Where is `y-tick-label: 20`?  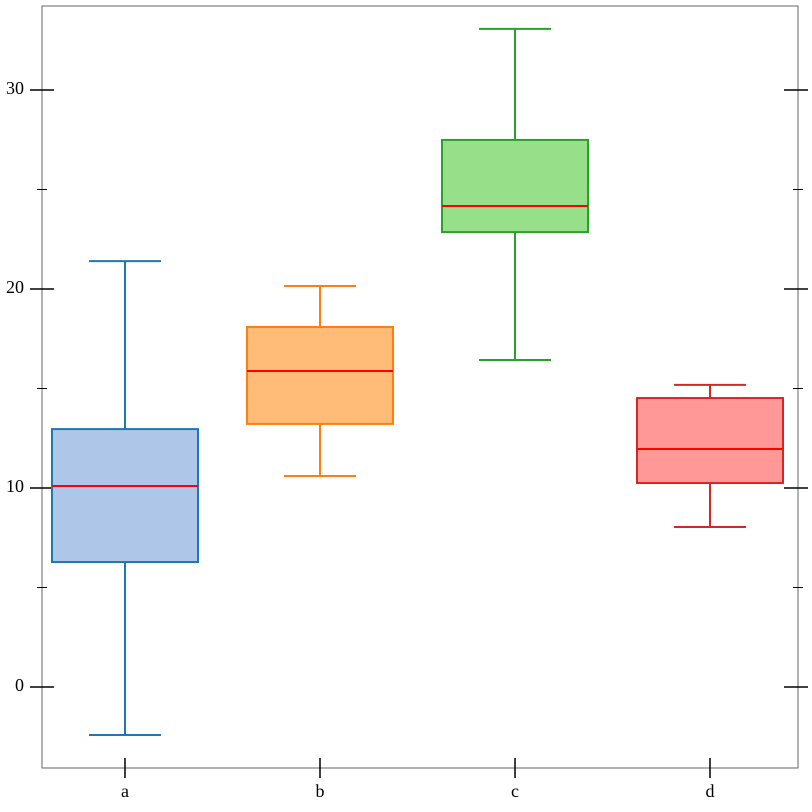 y-tick-label: 20 is located at coordinates (15, 287).